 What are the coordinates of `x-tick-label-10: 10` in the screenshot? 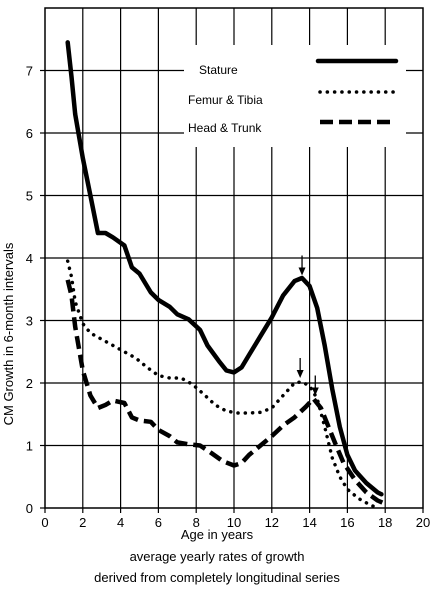 It's located at (234, 522).